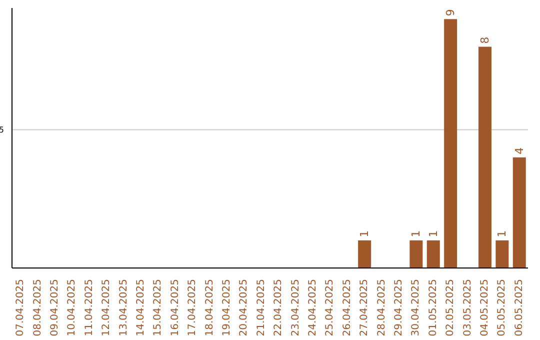 This screenshot has width=540, height=340. I want to click on x-tick-label: 28.04.2025, so click(382, 307).